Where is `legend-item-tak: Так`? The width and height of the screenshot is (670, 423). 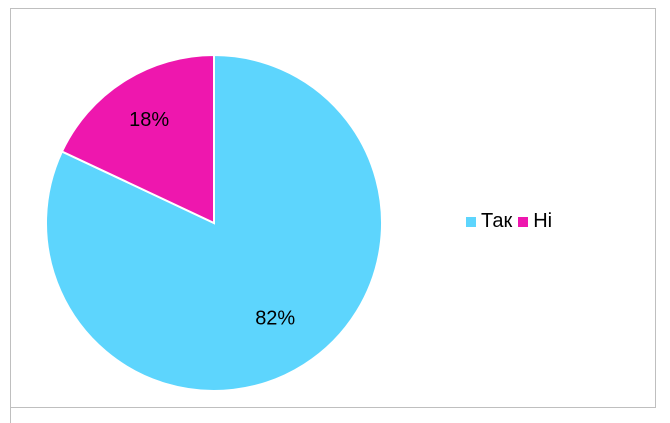
legend-item-tak: Так is located at coordinates (489, 221).